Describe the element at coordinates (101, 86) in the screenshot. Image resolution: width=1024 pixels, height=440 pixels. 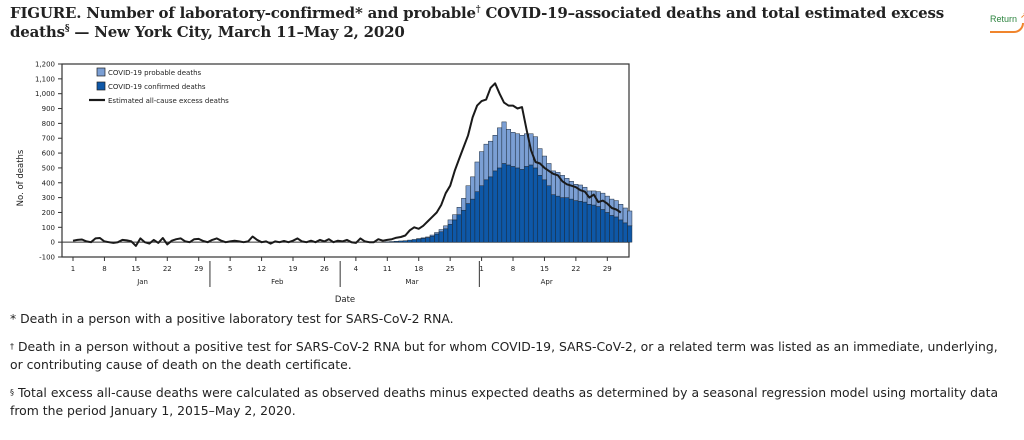
I see `legend-swatch-confirmed` at that location.